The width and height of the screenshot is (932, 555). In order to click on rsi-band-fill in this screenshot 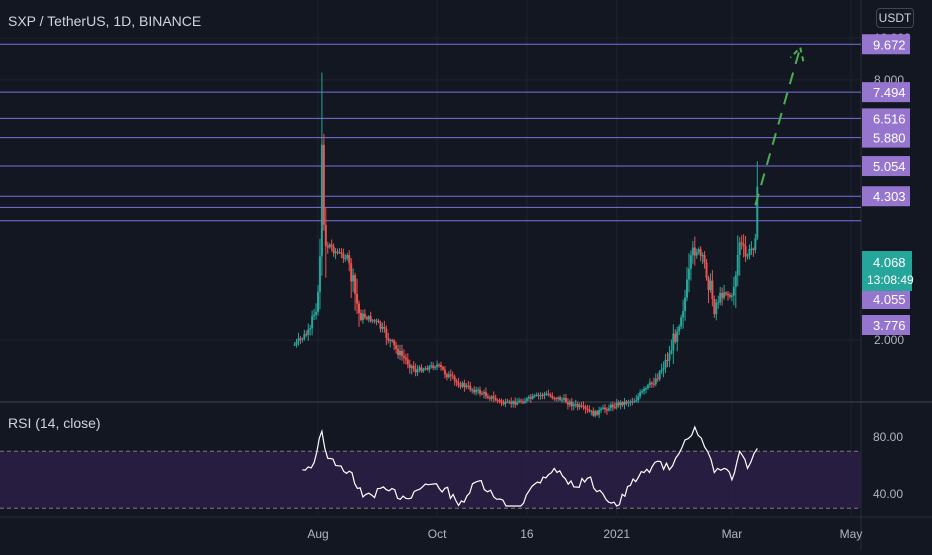, I will do `click(430, 480)`.